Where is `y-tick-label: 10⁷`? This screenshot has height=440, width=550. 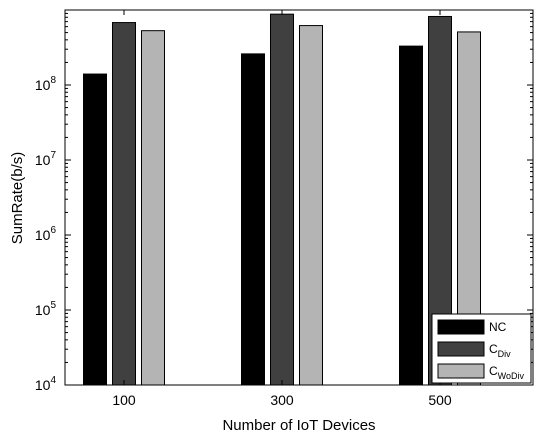 y-tick-label: 10⁷ is located at coordinates (46, 159).